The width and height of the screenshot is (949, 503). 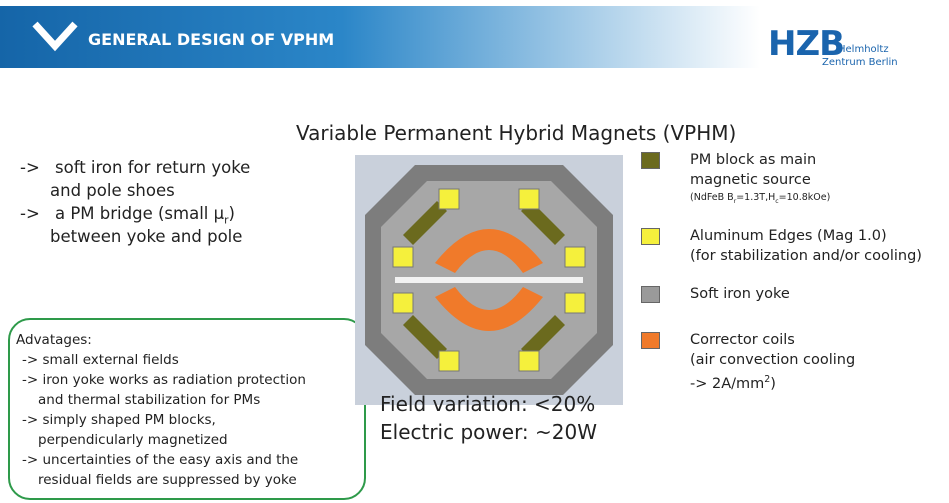 I want to click on text: =10.8kOe), so click(x=804, y=197).